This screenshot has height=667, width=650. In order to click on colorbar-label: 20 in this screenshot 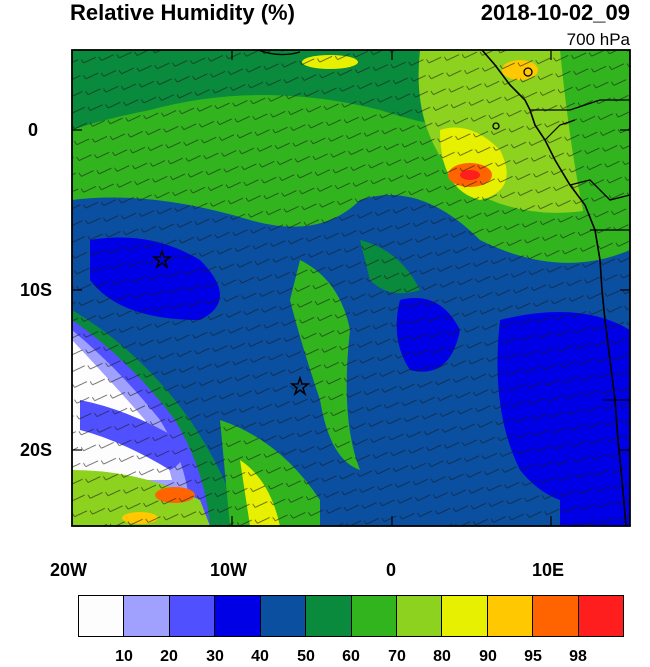, I will do `click(169, 656)`.